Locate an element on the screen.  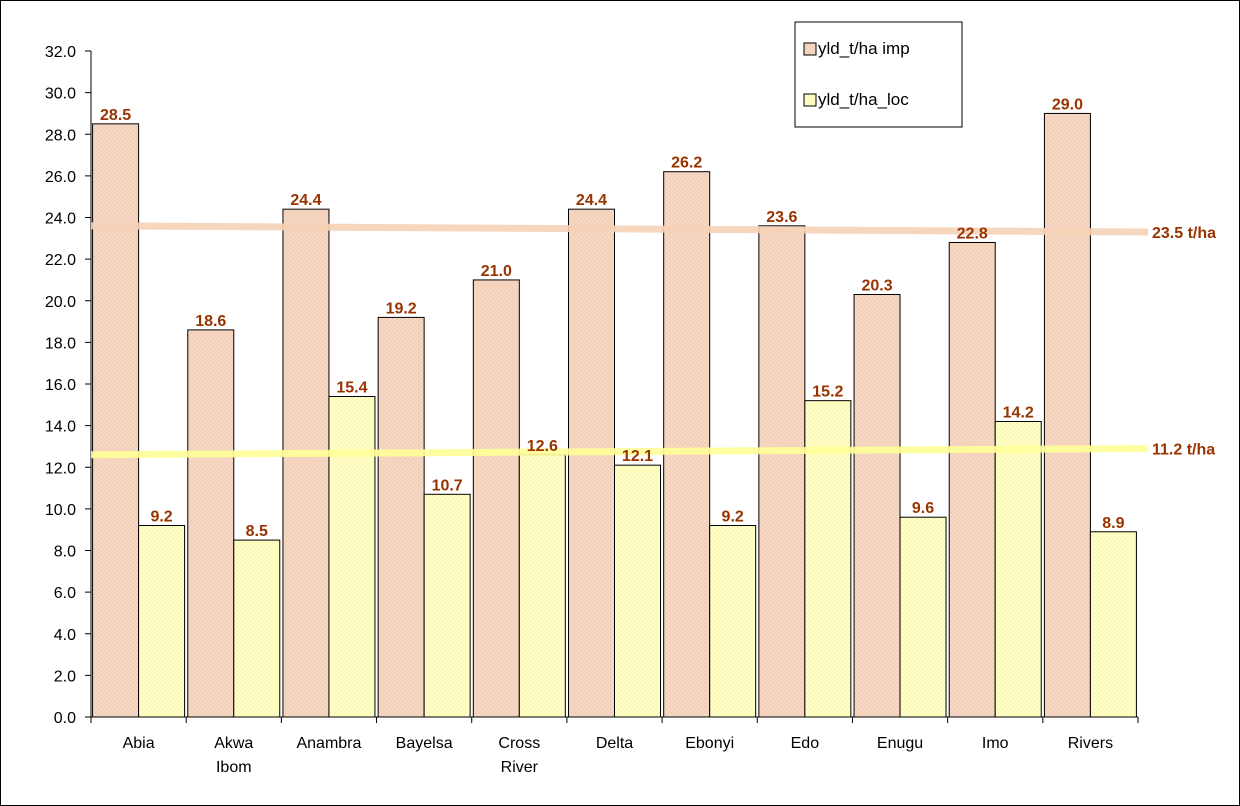
legend-swatch-loc is located at coordinates (810, 100).